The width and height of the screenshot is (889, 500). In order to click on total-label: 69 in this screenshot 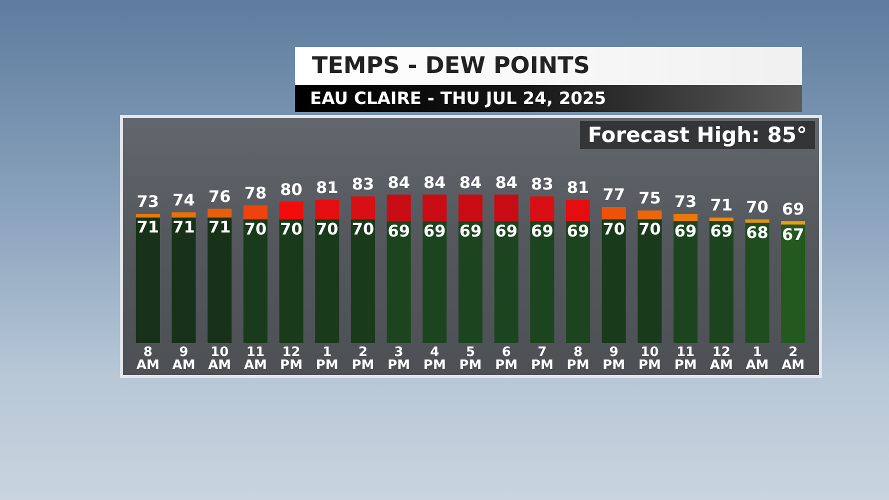, I will do `click(793, 208)`.